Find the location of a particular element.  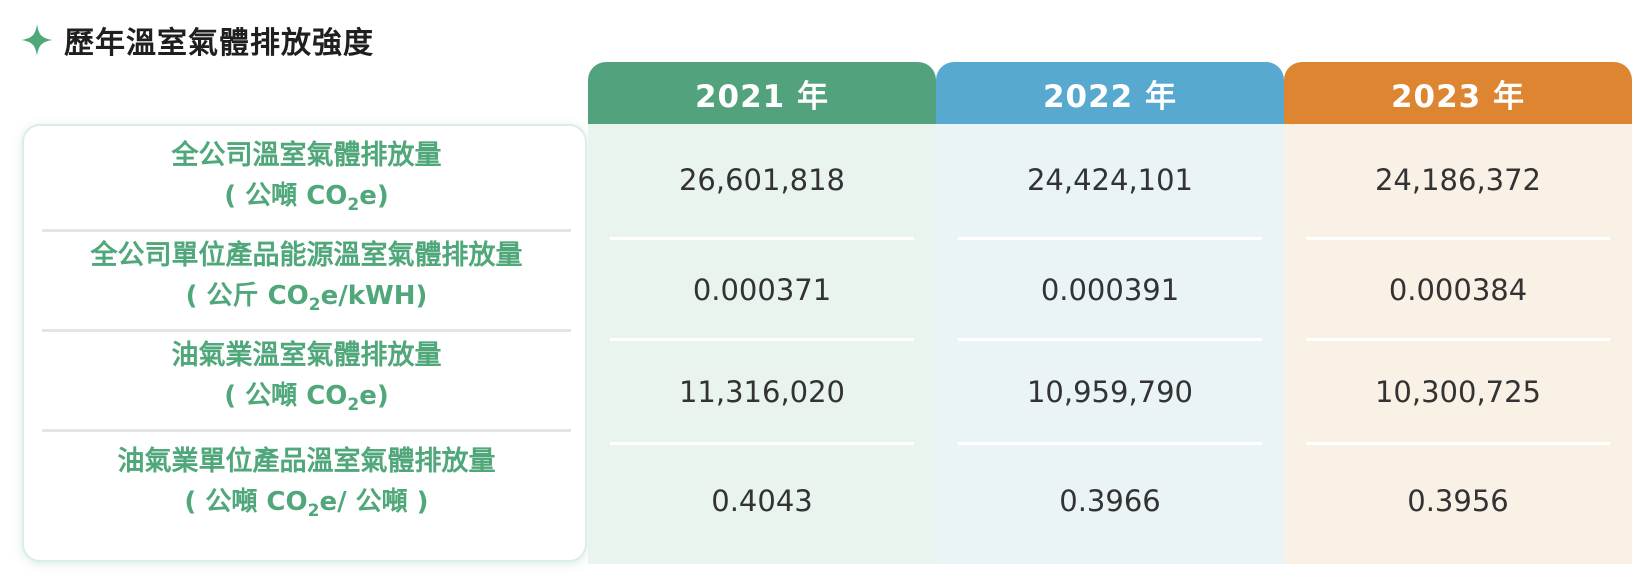

value-cell: 0.000371 is located at coordinates (762, 290).